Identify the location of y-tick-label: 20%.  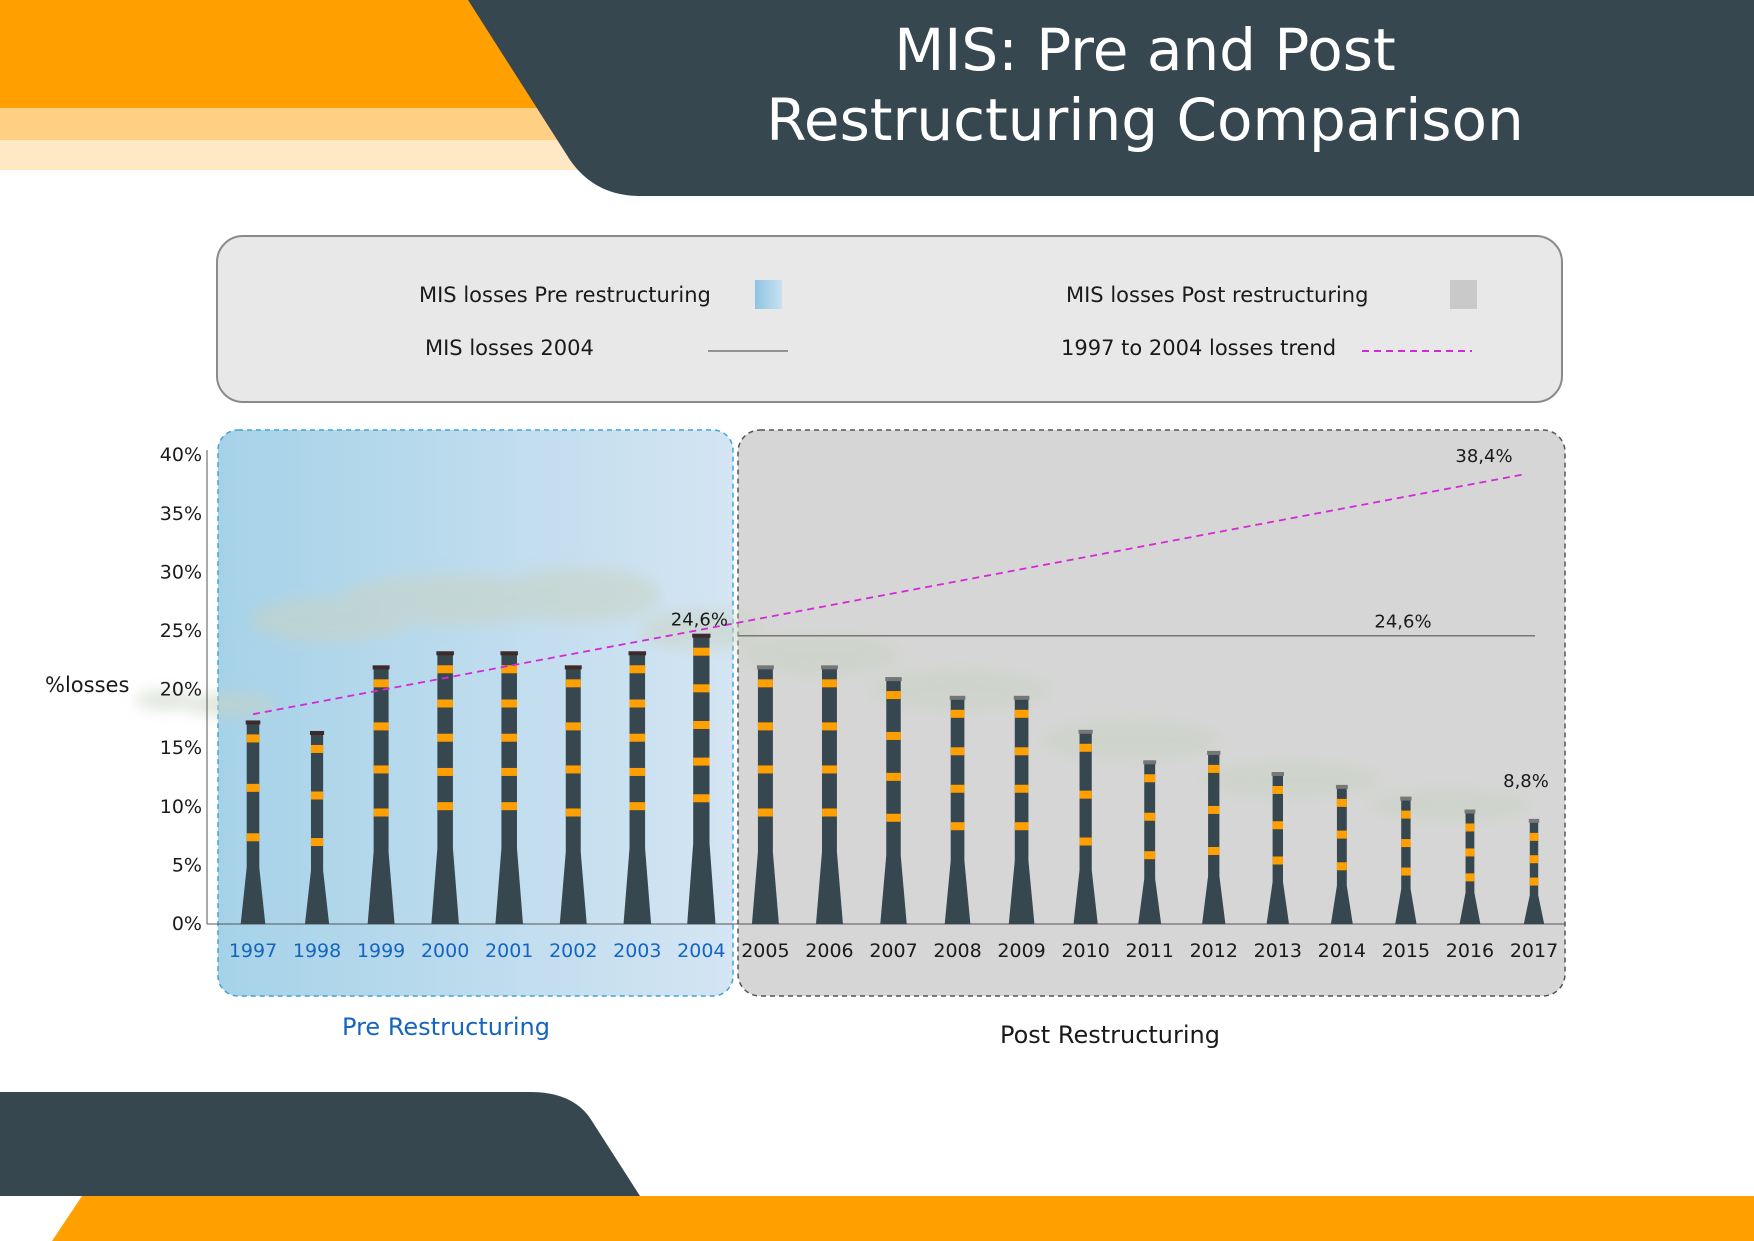
(181, 690).